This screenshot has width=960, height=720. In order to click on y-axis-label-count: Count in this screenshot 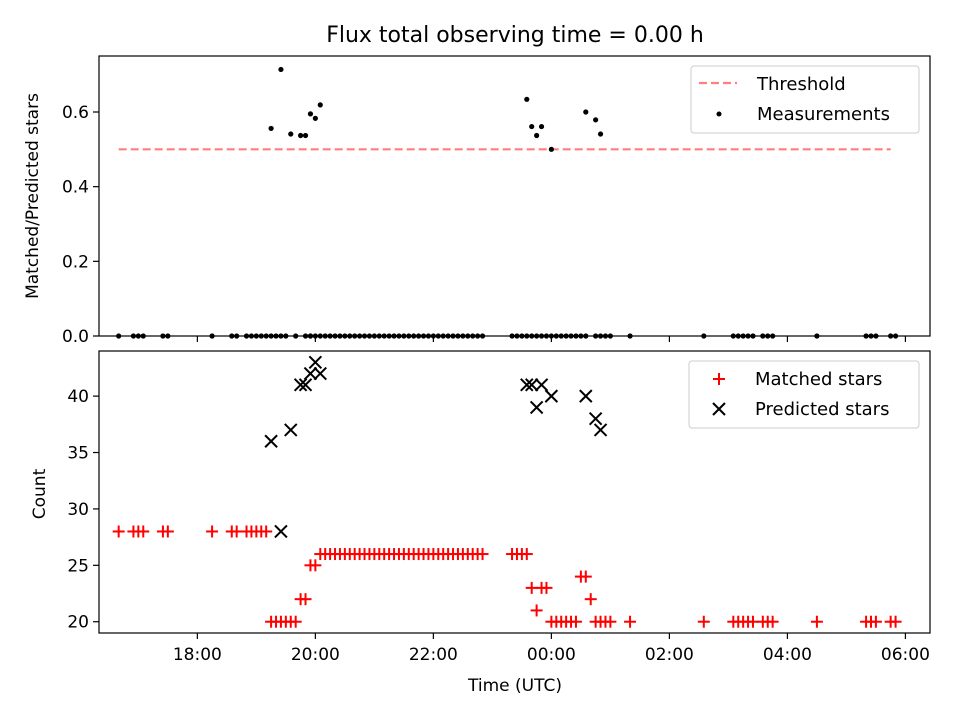, I will do `click(40, 493)`.